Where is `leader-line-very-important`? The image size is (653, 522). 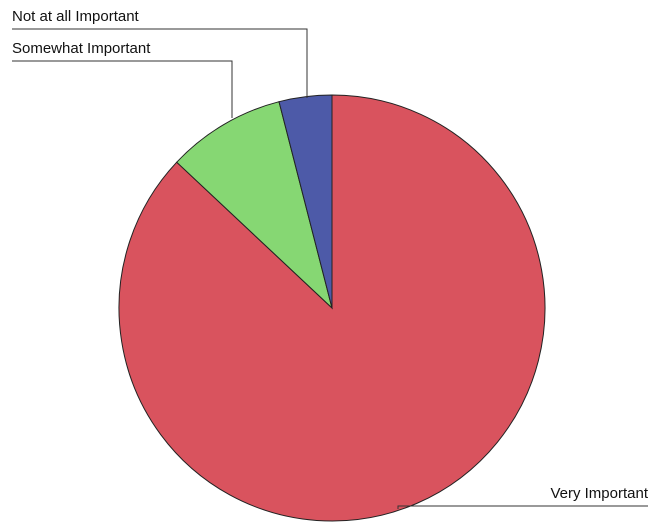
leader-line-very-important is located at coordinates (522, 507).